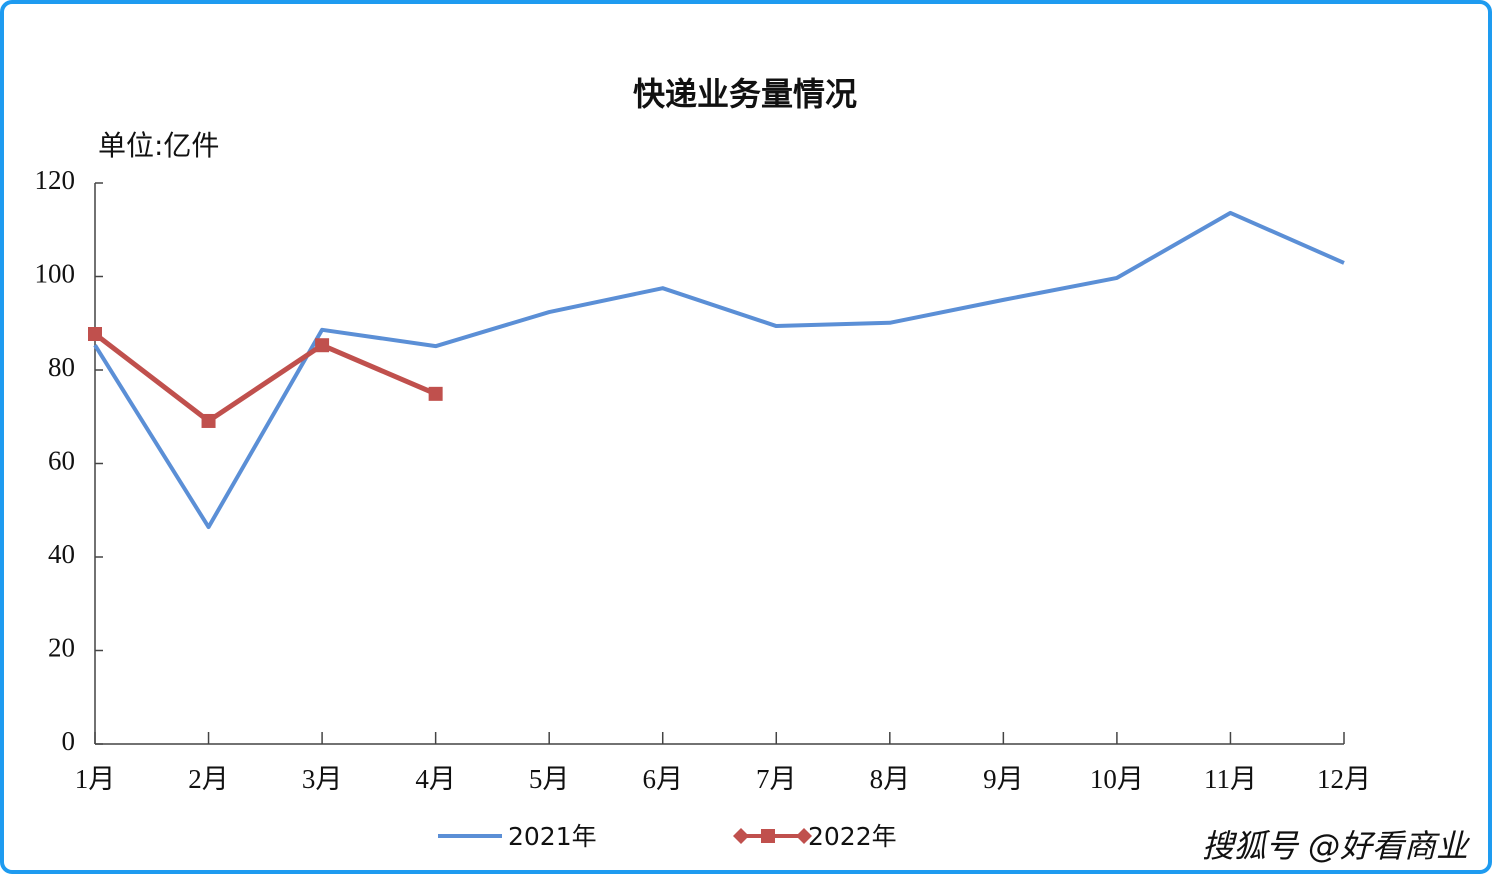 This screenshot has width=1492, height=874. I want to click on x-tick-label: 9月, so click(1003, 779).